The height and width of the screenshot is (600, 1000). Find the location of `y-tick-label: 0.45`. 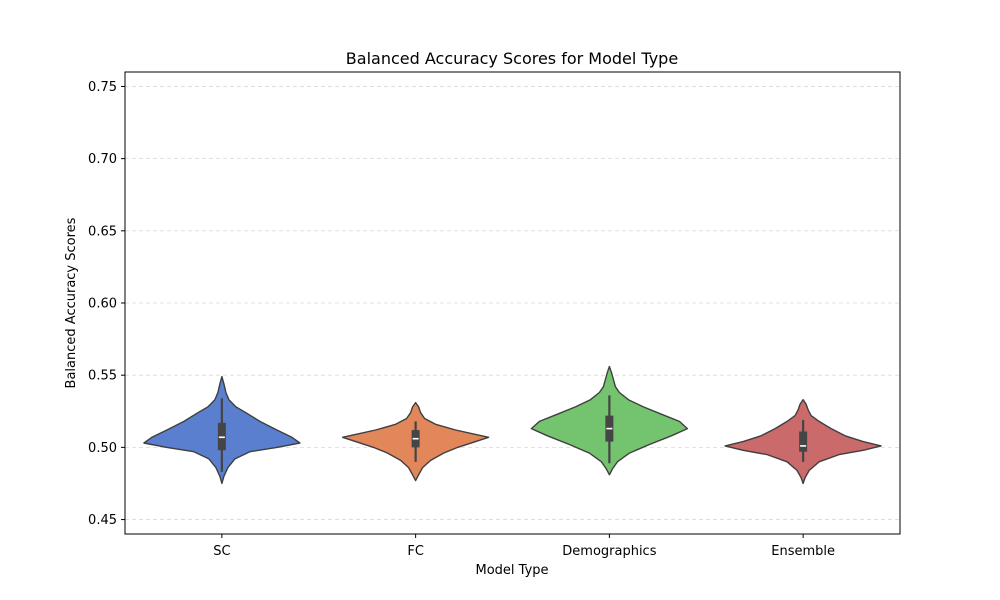

y-tick-label: 0.45 is located at coordinates (102, 520).